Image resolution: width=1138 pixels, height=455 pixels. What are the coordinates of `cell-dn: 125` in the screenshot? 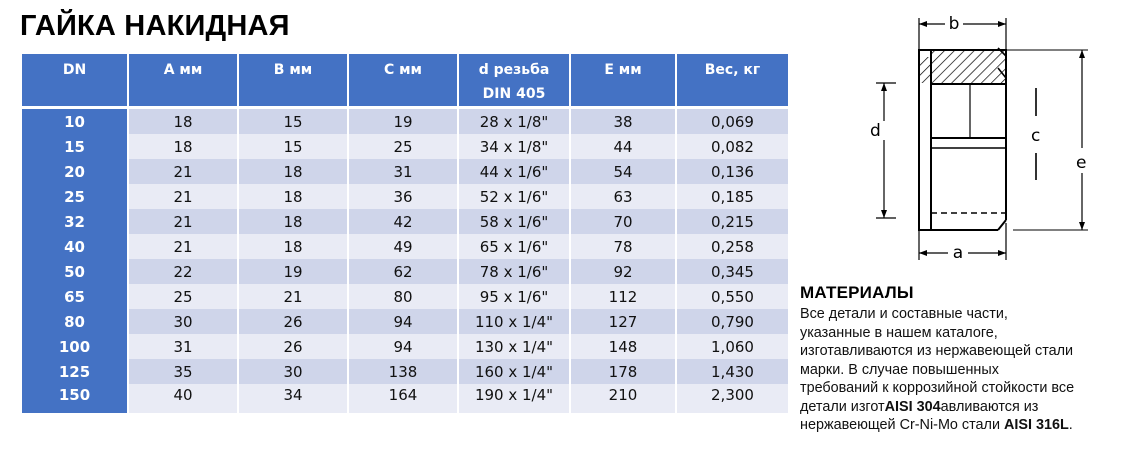 It's located at (75, 371).